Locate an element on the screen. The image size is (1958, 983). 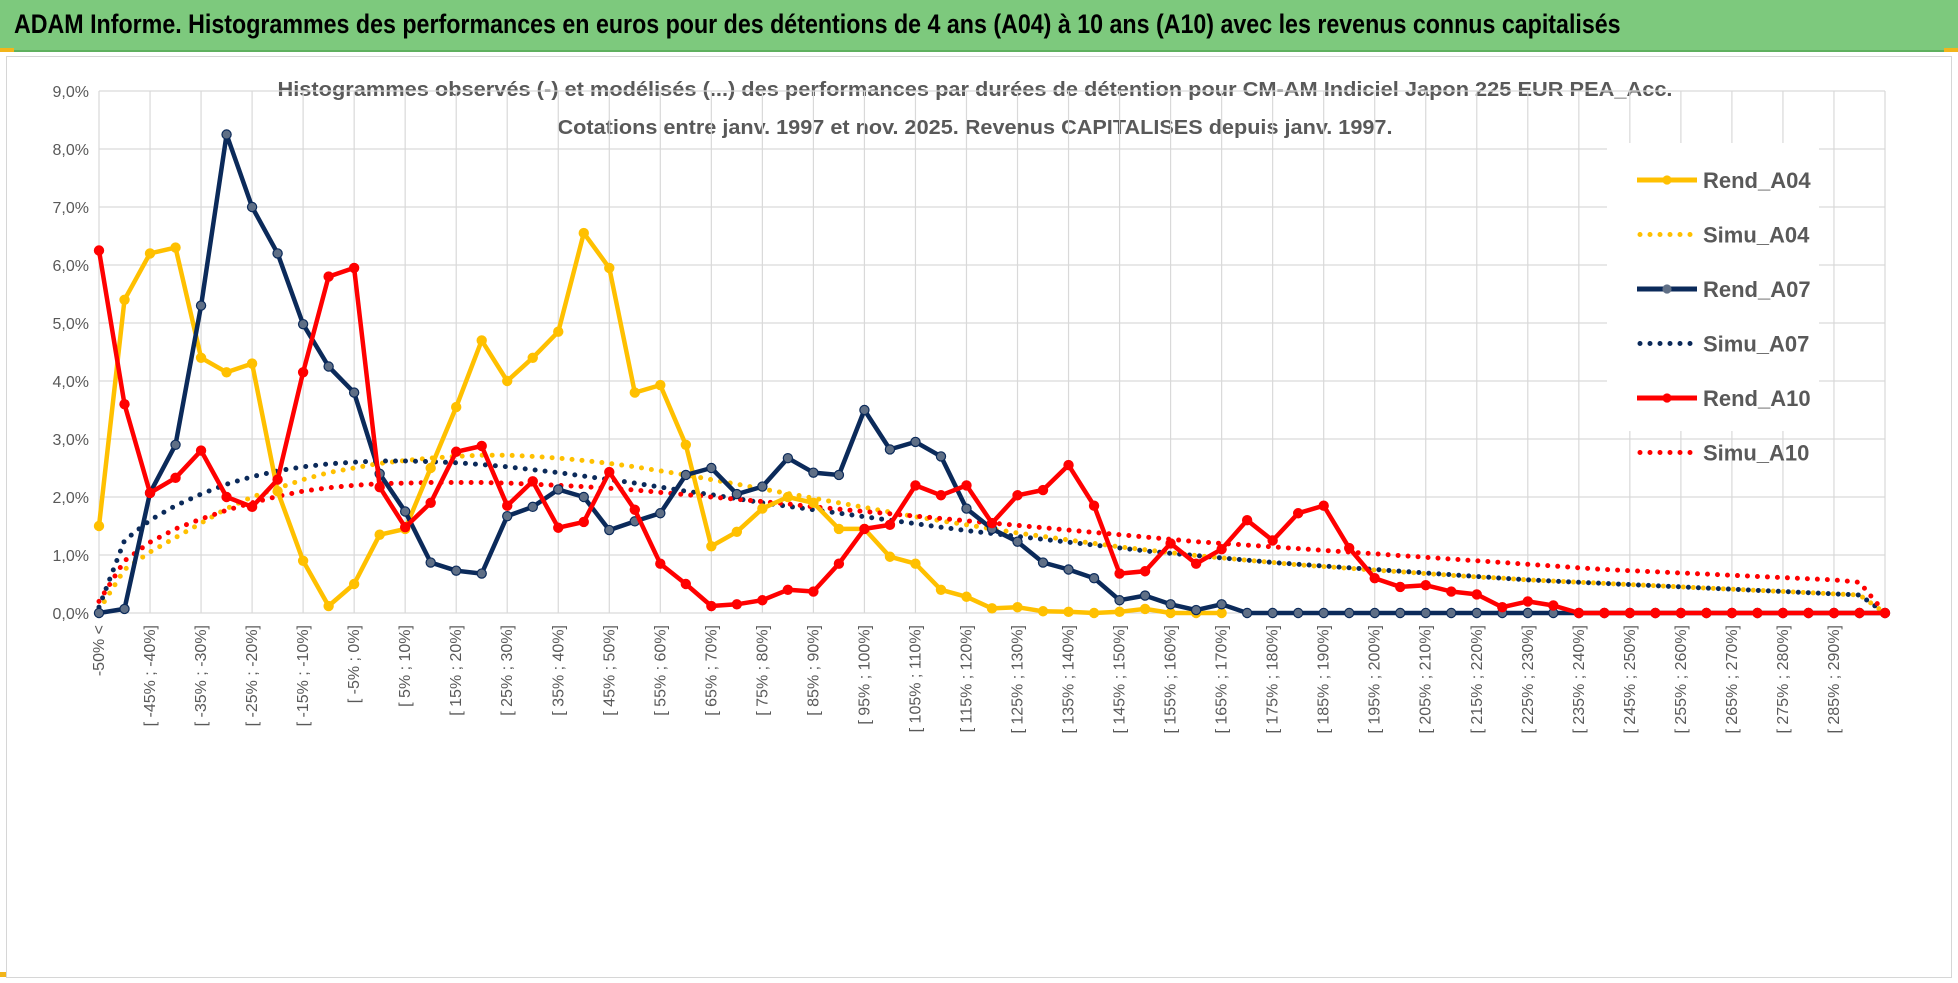
x-tick-label: [ 165% ; 170%] is located at coordinates (1222, 679).